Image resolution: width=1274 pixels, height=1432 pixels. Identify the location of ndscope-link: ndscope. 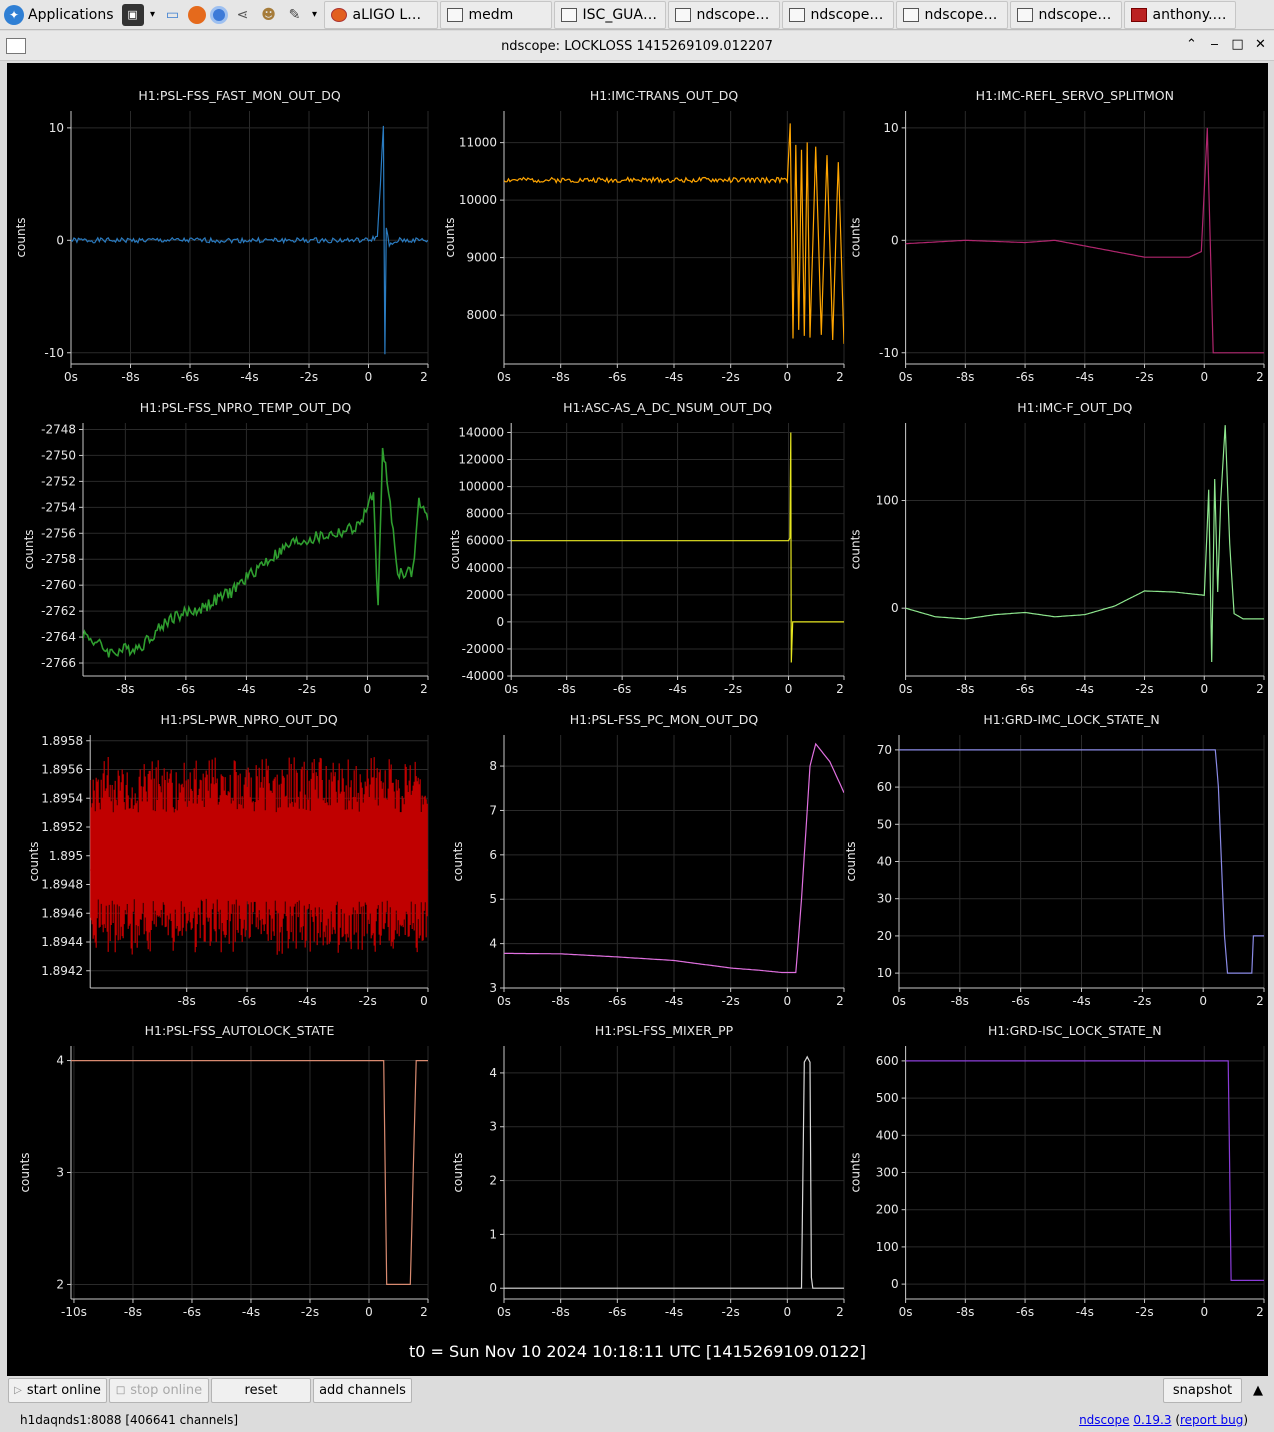
(1104, 1420).